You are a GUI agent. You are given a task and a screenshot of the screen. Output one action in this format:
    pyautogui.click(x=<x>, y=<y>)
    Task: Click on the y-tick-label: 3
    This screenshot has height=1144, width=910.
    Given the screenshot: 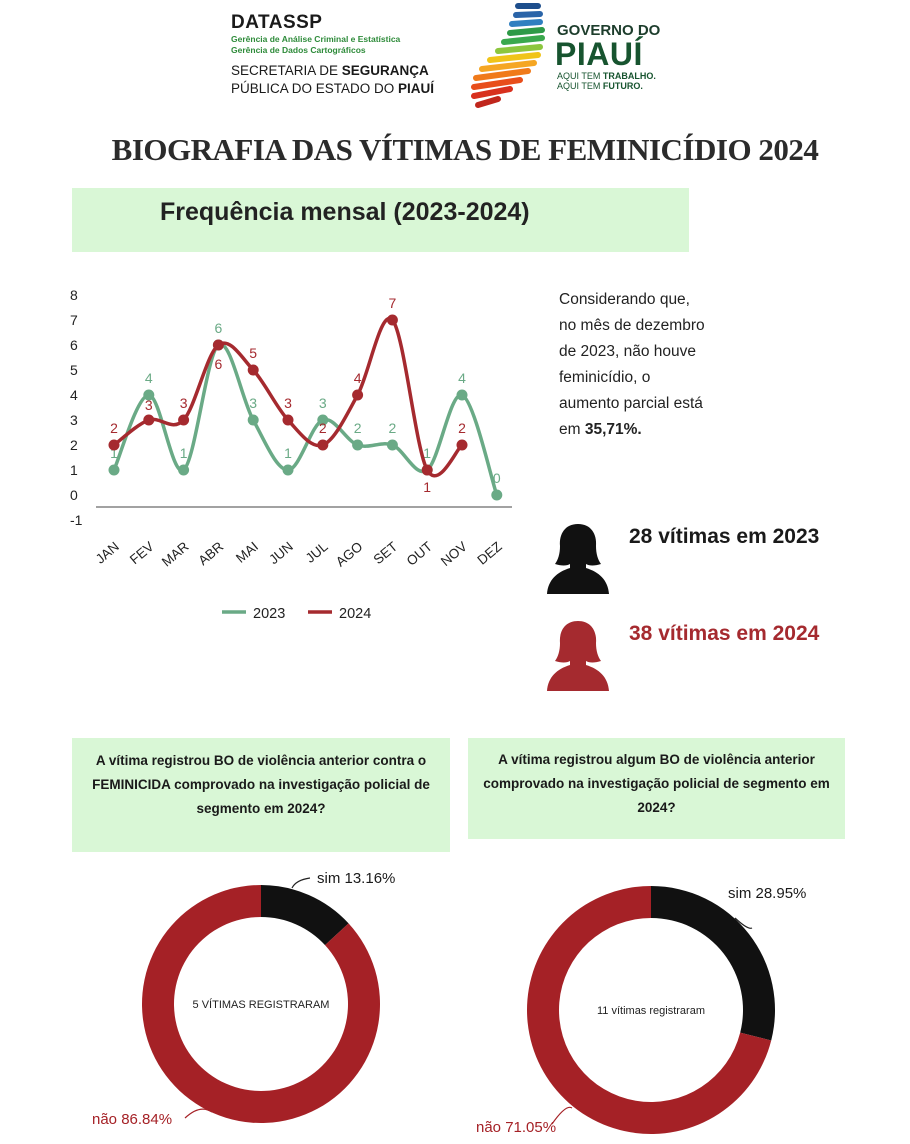 What is the action you would take?
    pyautogui.click(x=74, y=420)
    